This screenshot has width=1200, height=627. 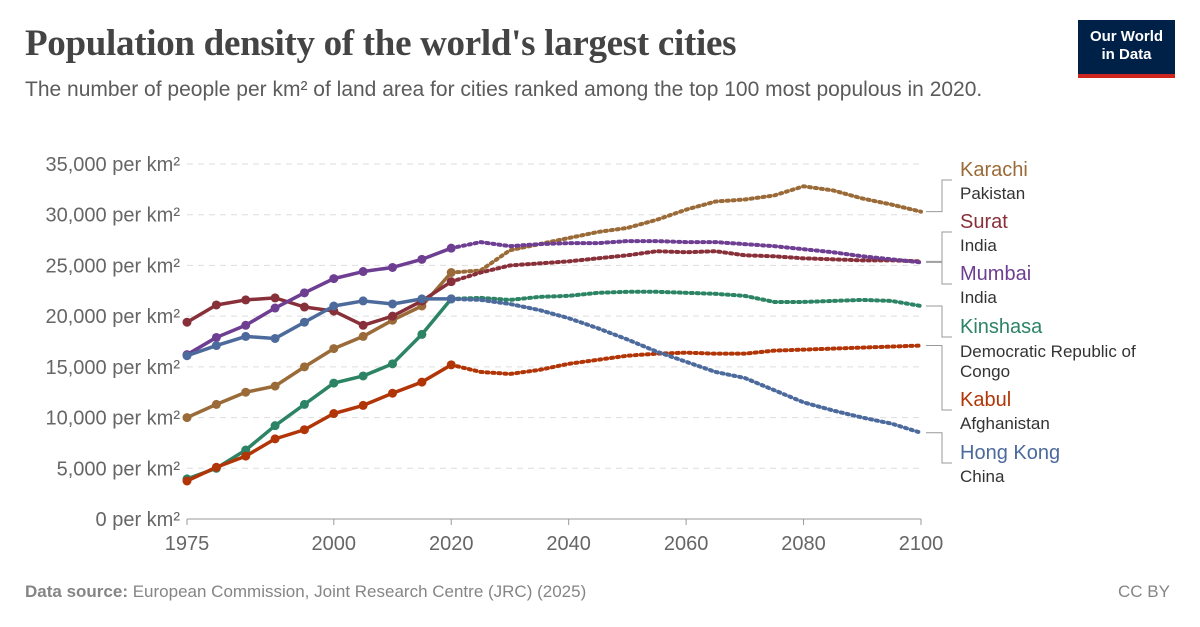 What do you see at coordinates (112, 368) in the screenshot?
I see `y-tick-label: 15,000 per km²` at bounding box center [112, 368].